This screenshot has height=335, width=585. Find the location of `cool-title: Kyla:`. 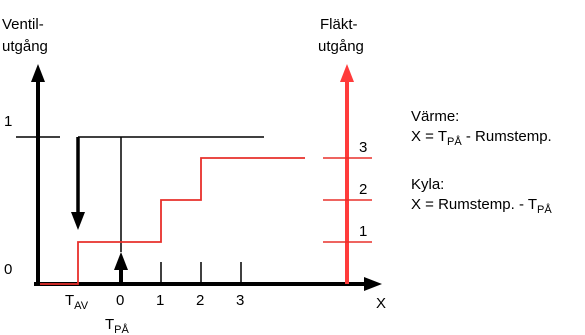

cool-title: Kyla: is located at coordinates (428, 184).